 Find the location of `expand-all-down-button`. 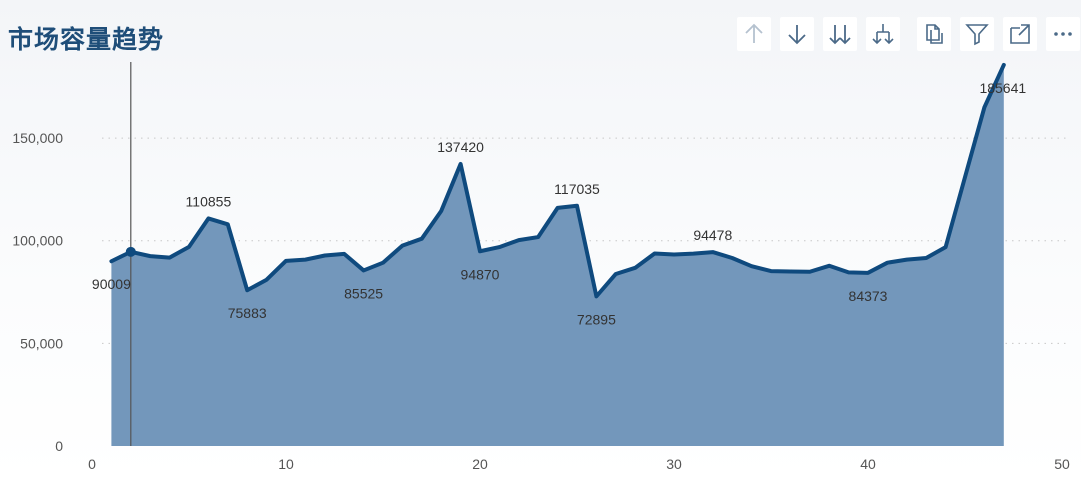

expand-all-down-button is located at coordinates (840, 34).